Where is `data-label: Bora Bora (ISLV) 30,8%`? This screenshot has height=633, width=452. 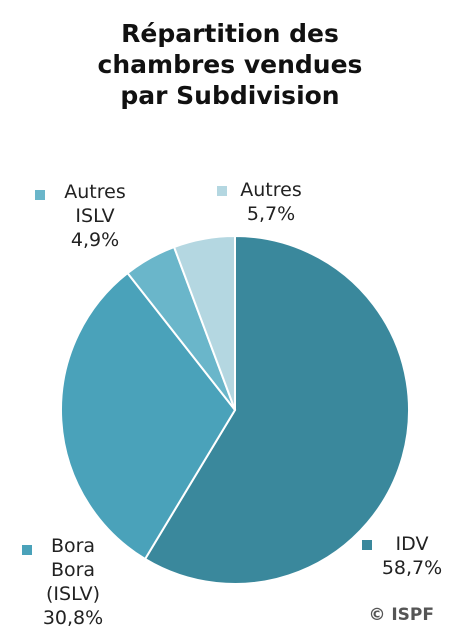 data-label: Bora Bora (ISLV) 30,8% is located at coordinates (73, 582).